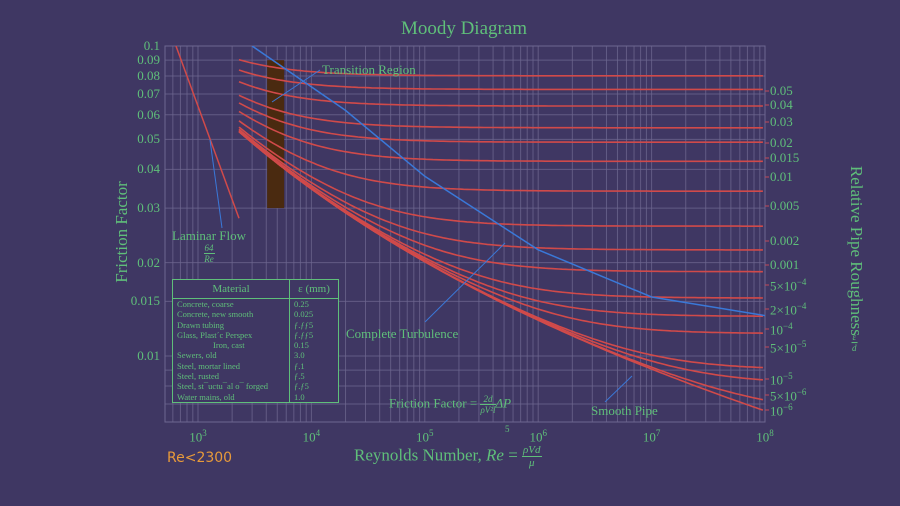 This screenshot has width=900, height=506. I want to click on tick-base: 0.01, so click(781, 176).